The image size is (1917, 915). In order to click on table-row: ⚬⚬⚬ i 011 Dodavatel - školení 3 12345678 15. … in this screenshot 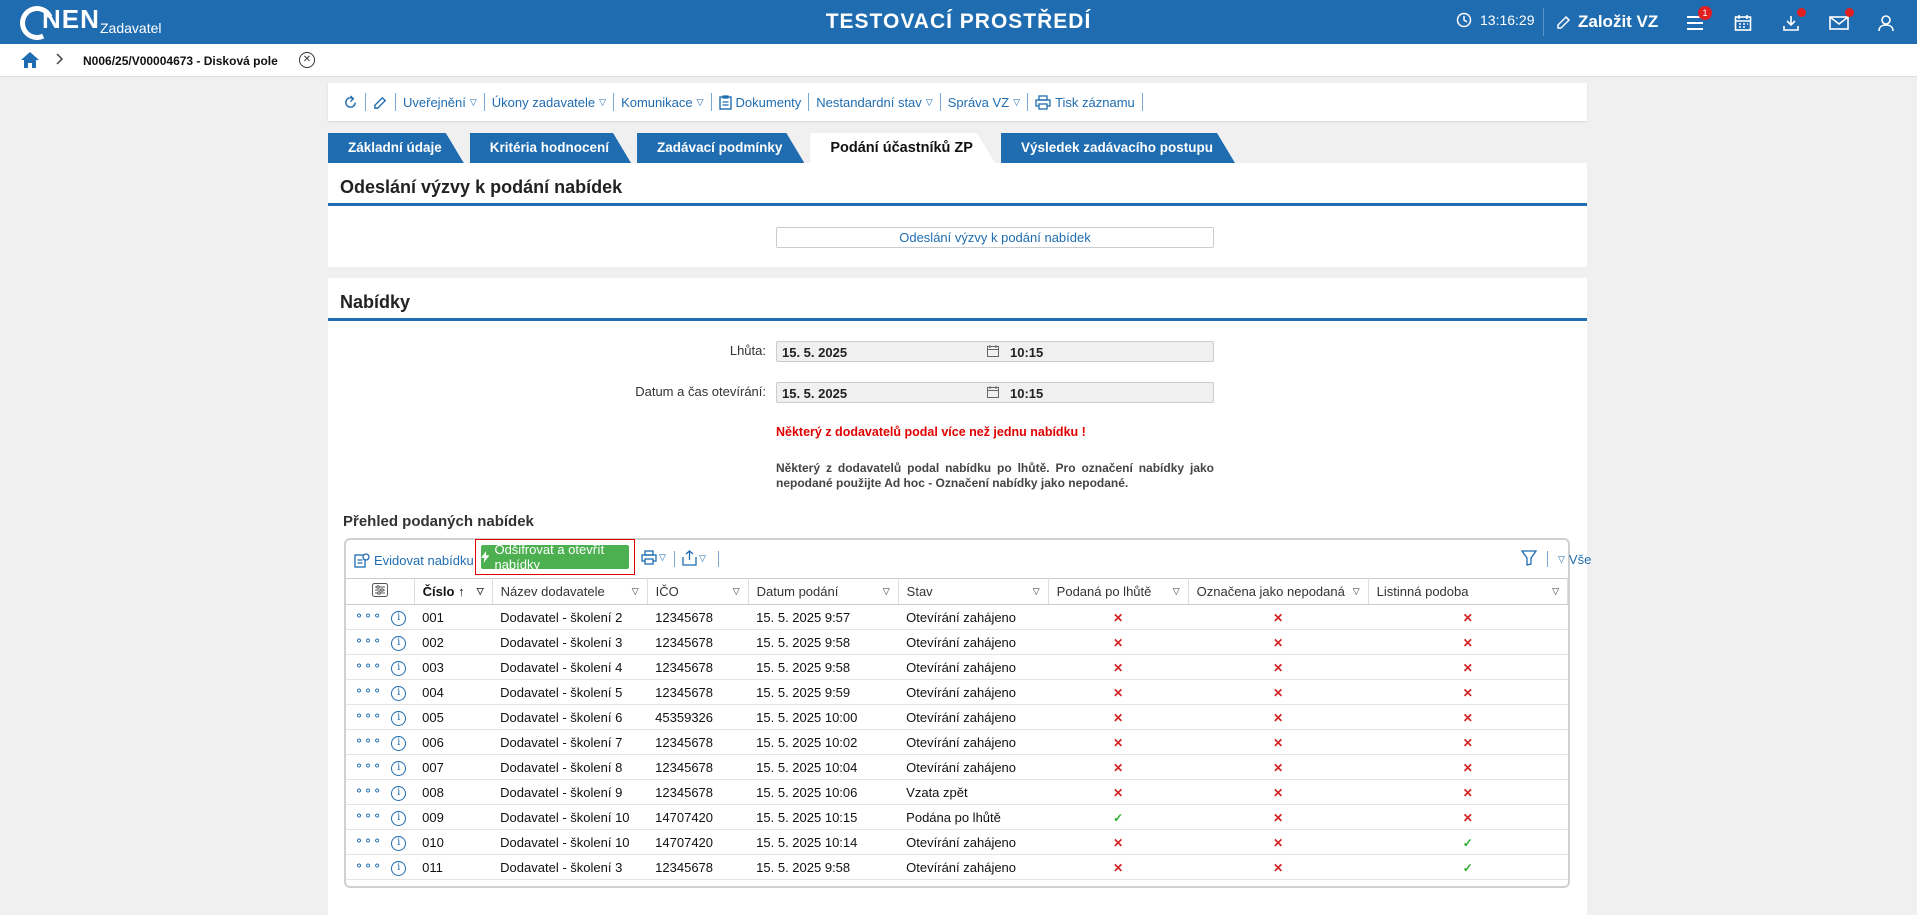, I will do `click(957, 867)`.